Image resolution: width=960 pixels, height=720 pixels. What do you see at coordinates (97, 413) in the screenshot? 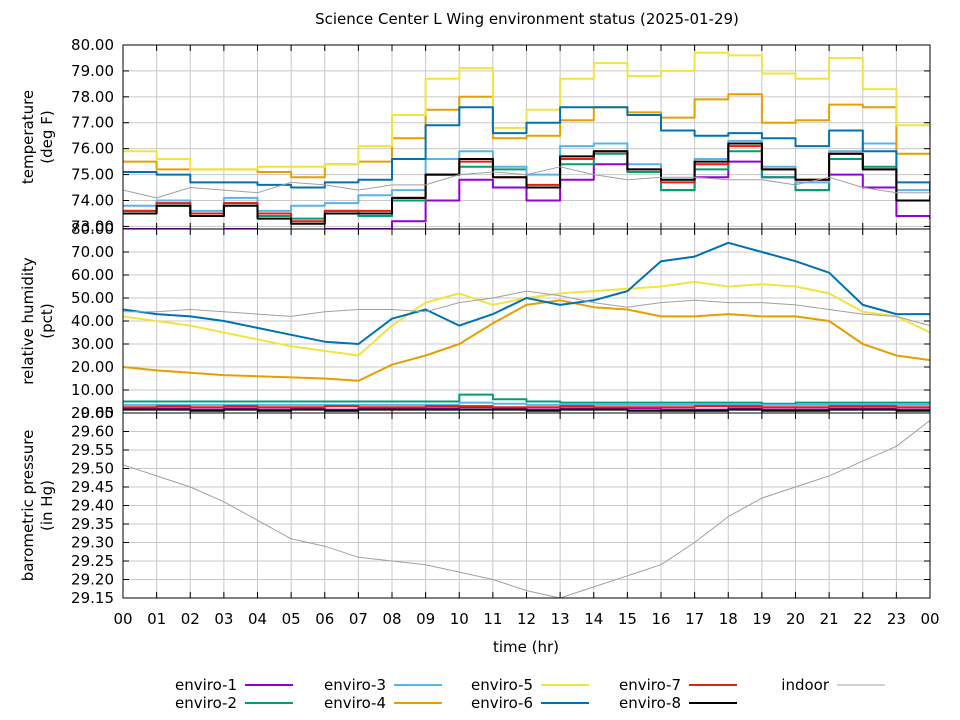
I see `y-tick-label: 0.00` at bounding box center [97, 413].